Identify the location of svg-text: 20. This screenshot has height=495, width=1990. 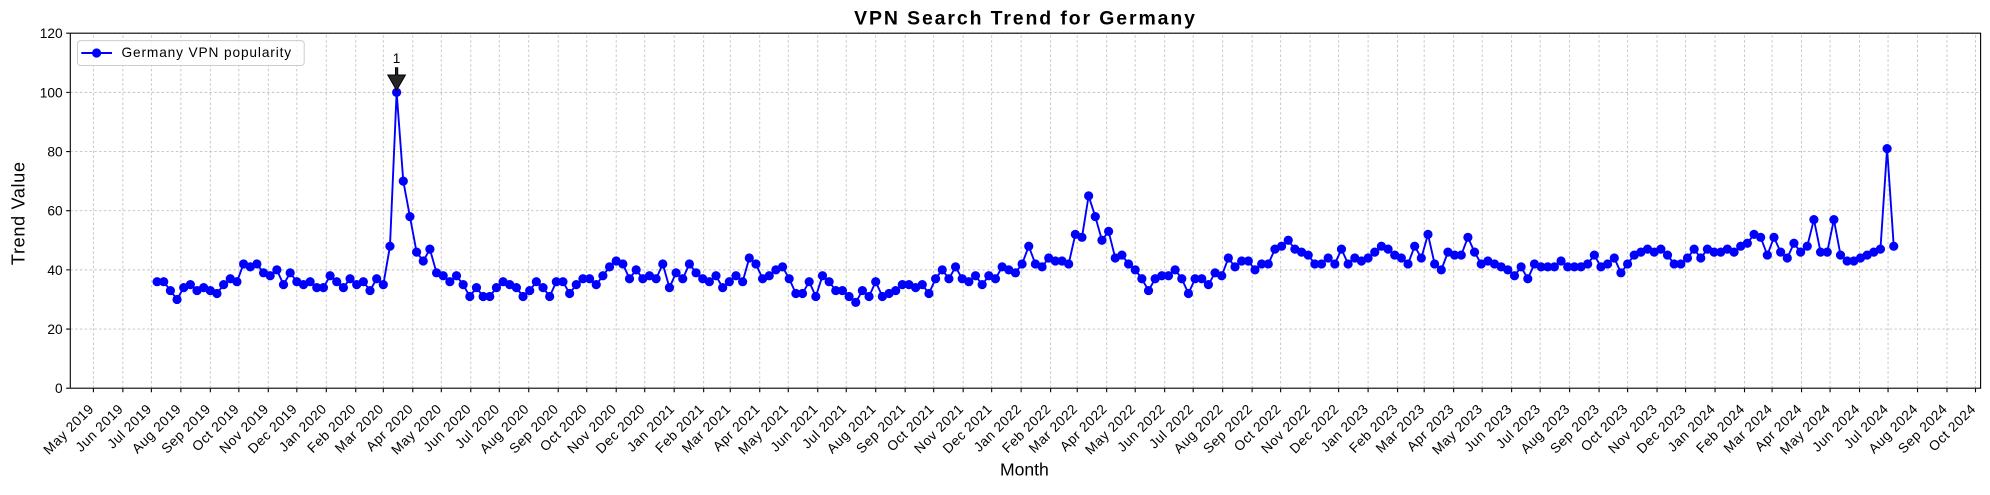
(55, 329).